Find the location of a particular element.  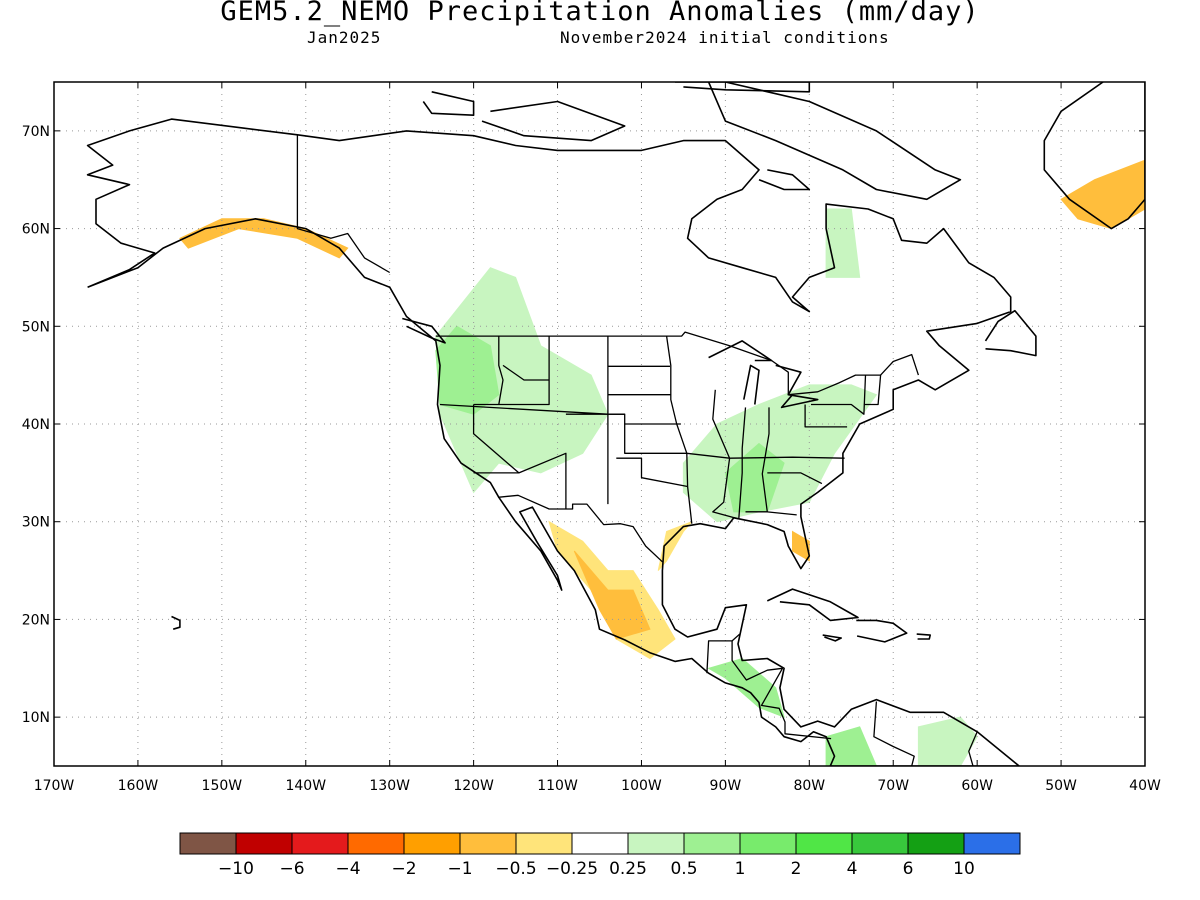

lon-tick-label: 70W is located at coordinates (893, 786).